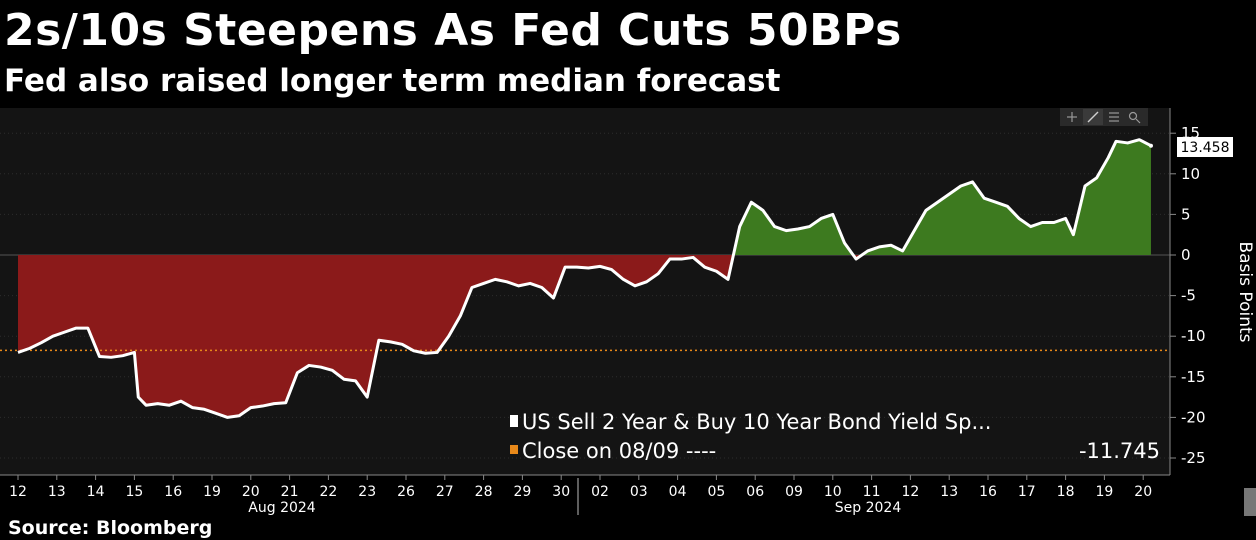 Image resolution: width=1256 pixels, height=540 pixels. What do you see at coordinates (1193, 377) in the screenshot?
I see `y-tick-label: -15` at bounding box center [1193, 377].